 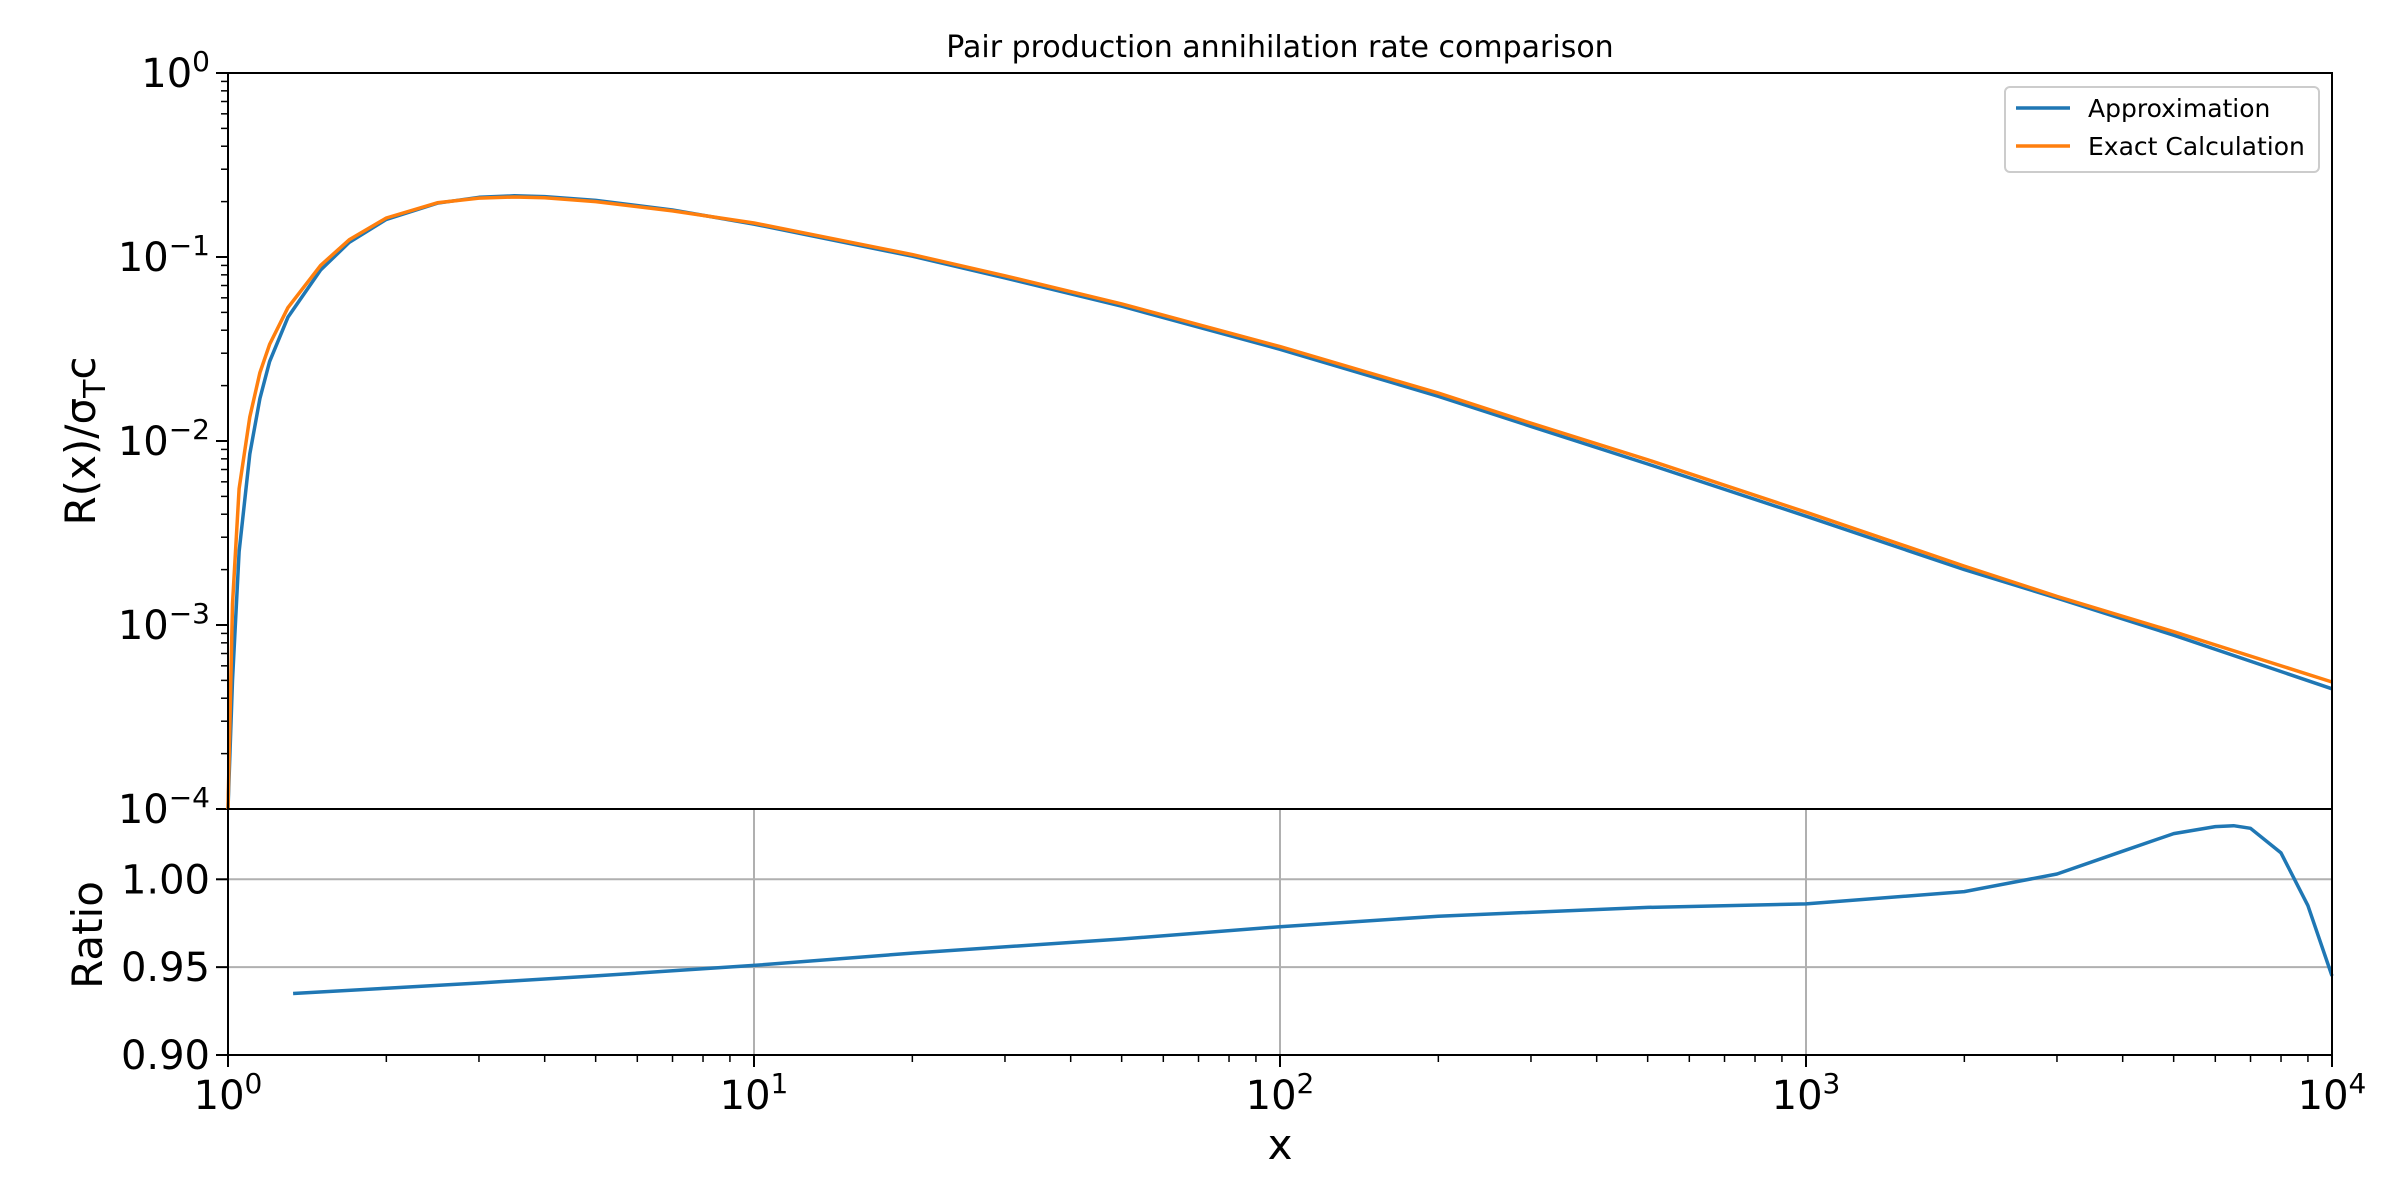 I want to click on legend-box, so click(x=2162, y=129).